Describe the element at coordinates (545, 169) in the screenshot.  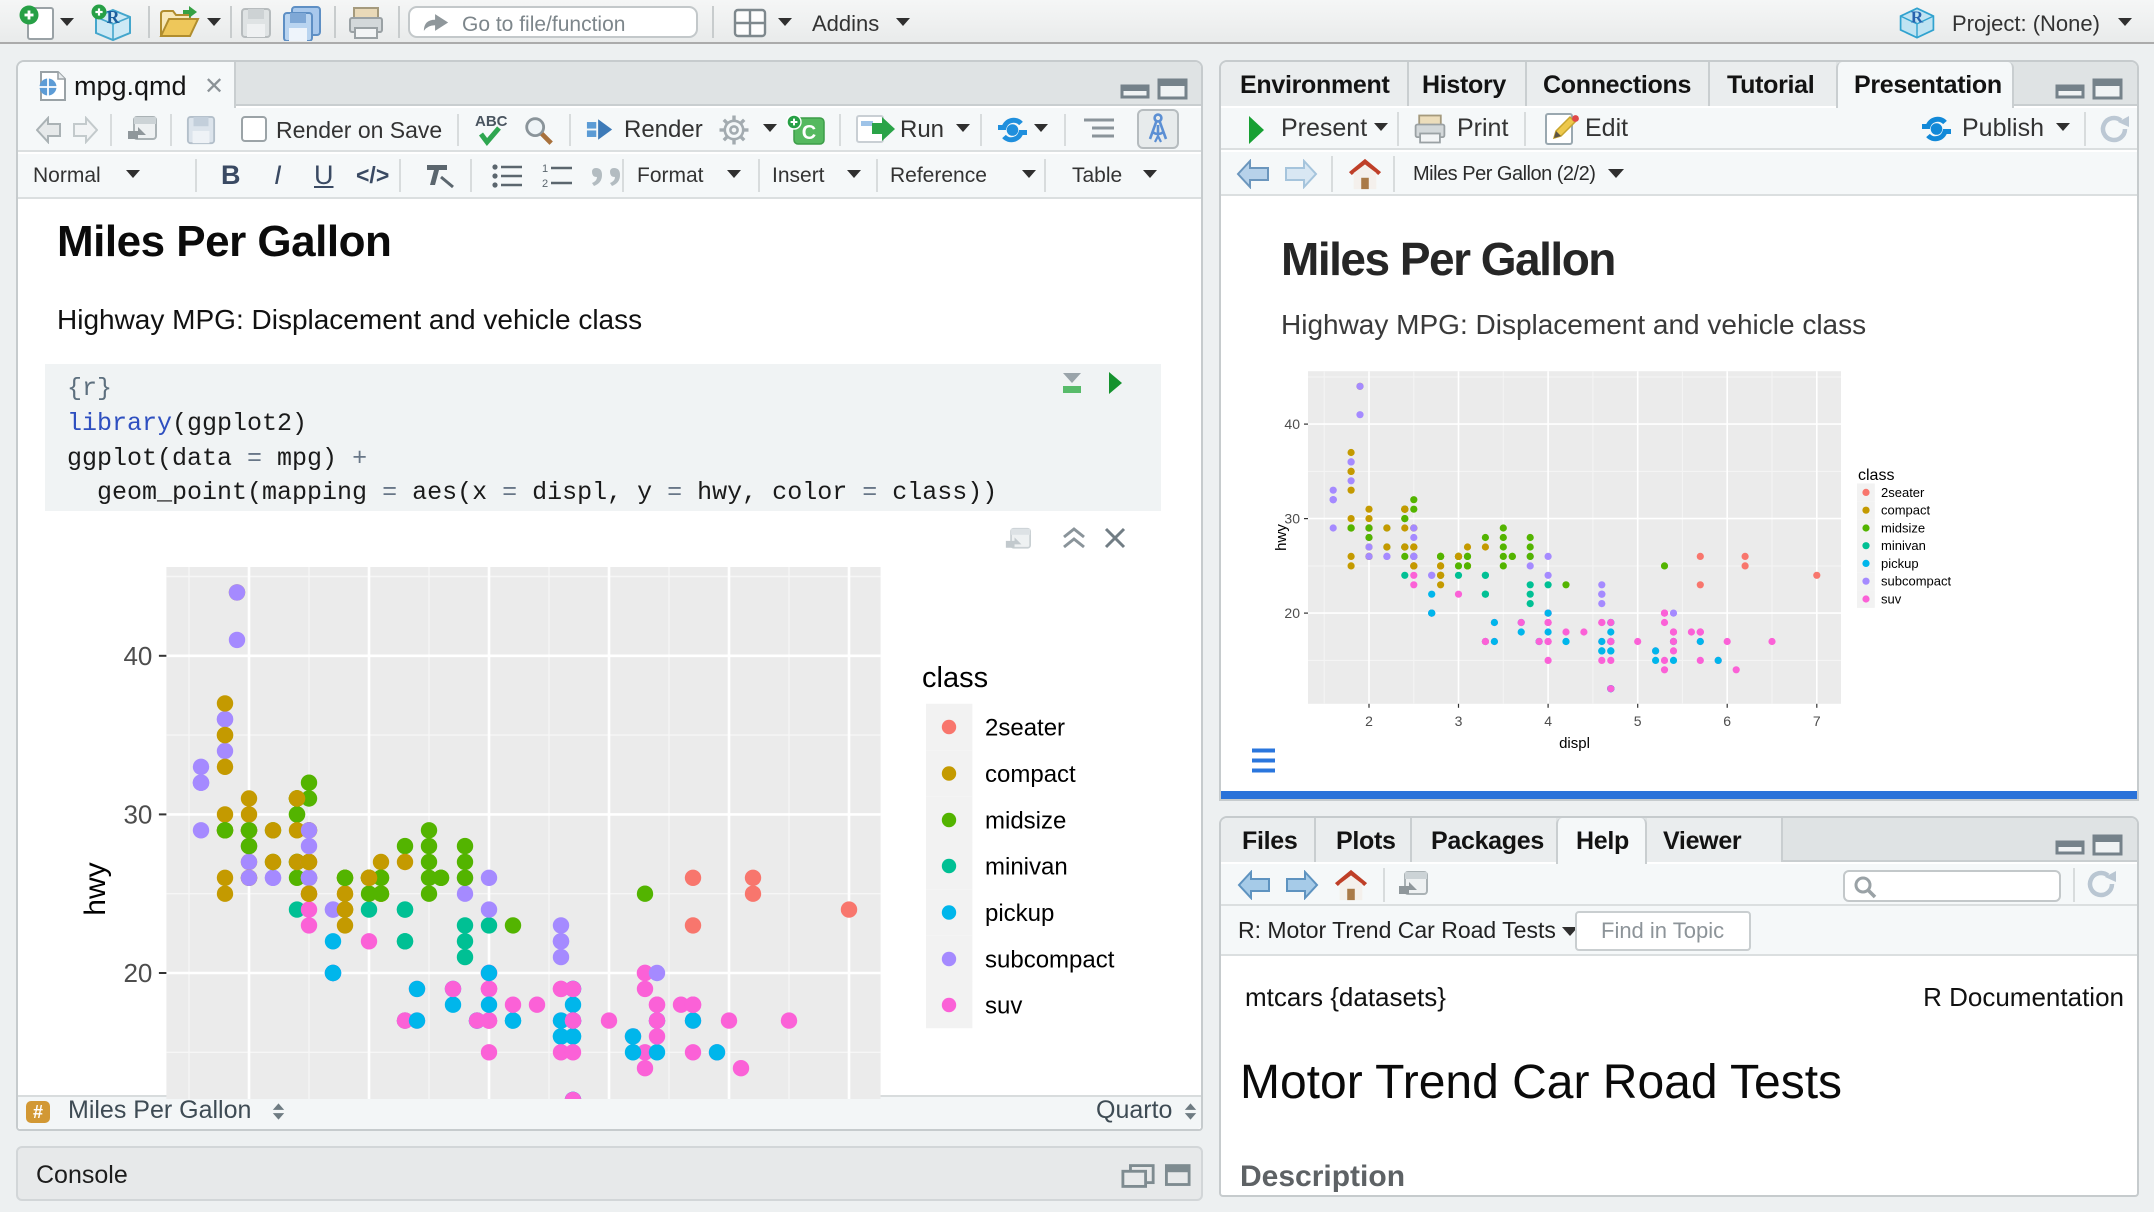
I see `svg-text: 1` at that location.